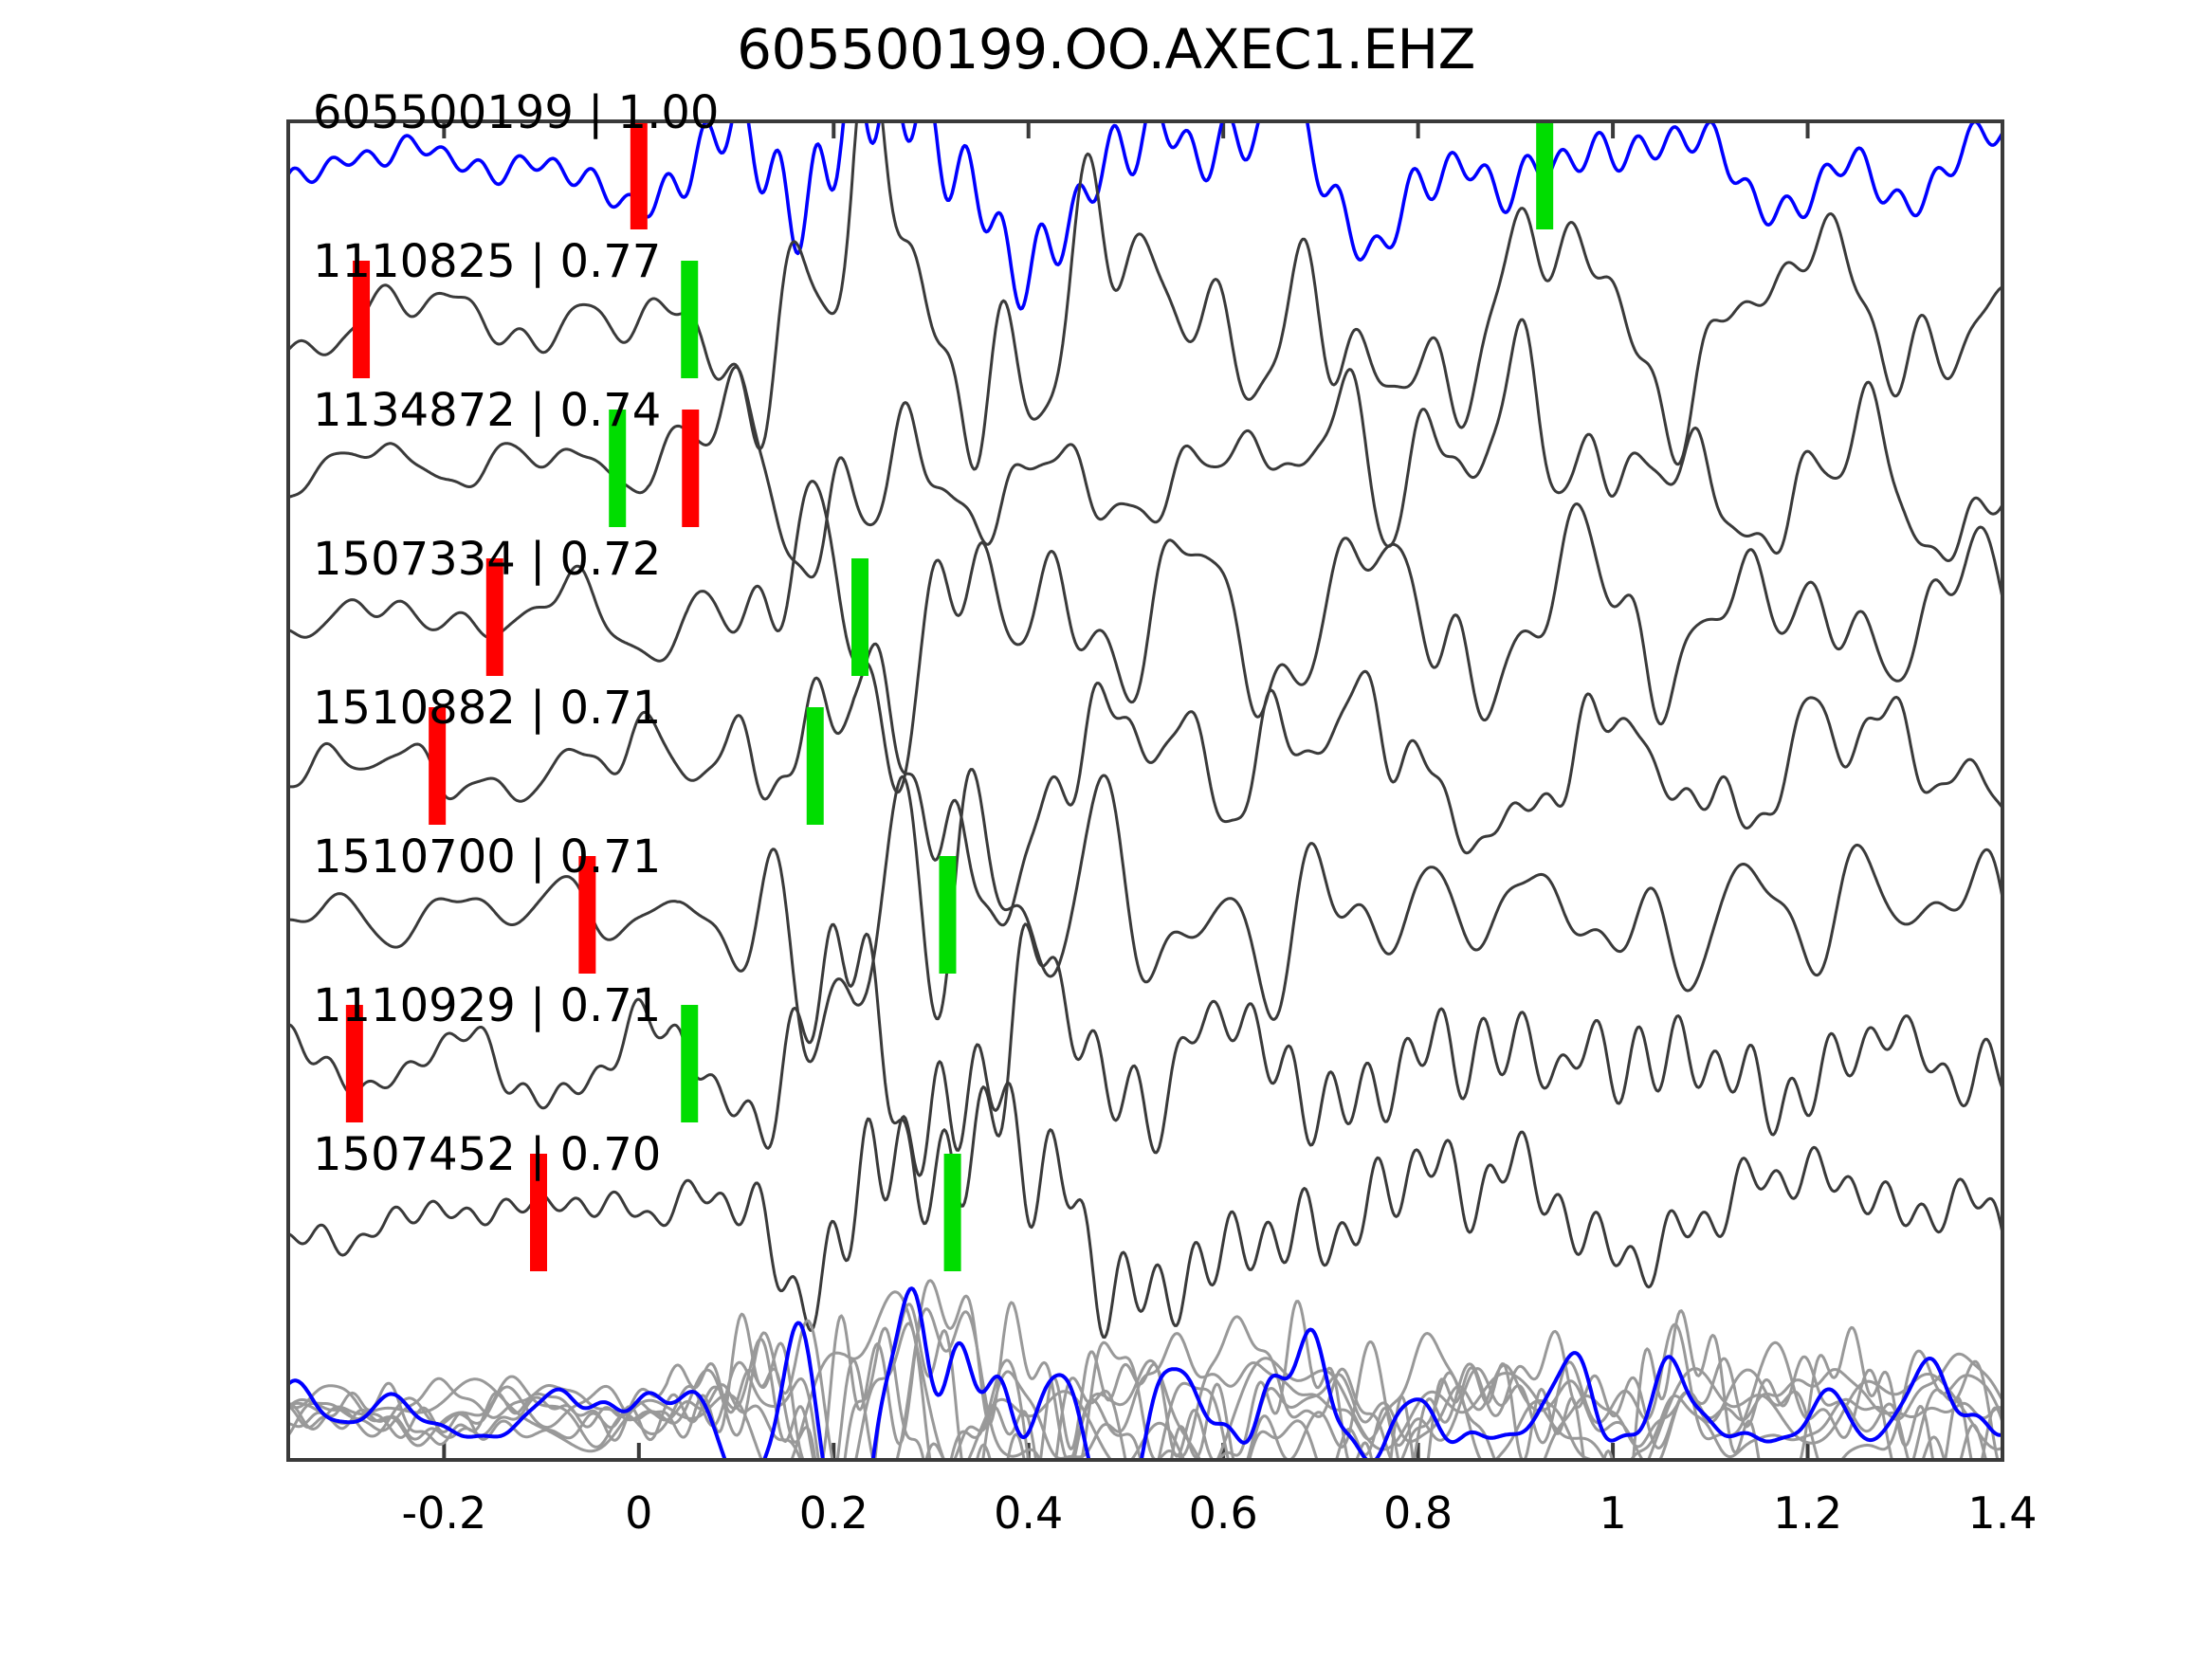 Image resolution: width=2212 pixels, height=1659 pixels. I want to click on x-tick-label: 1.4, so click(2002, 1513).